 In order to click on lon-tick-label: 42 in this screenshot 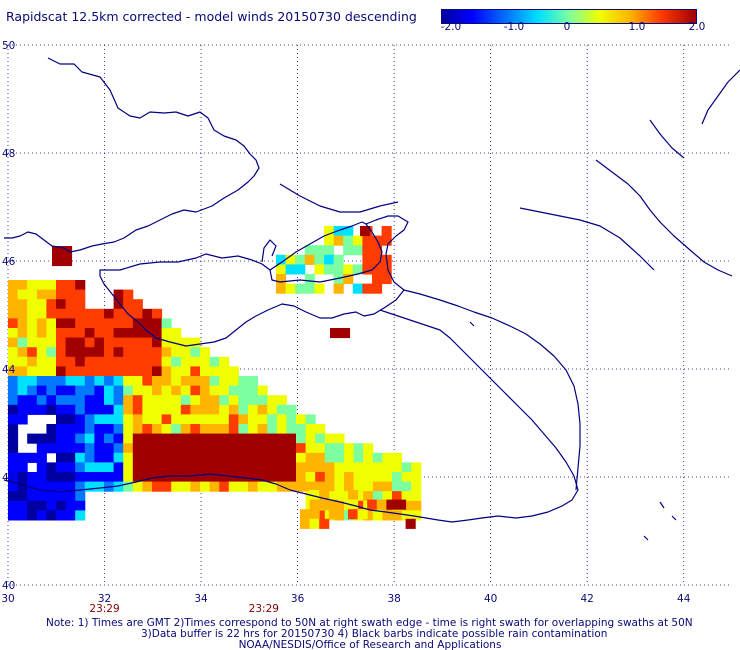, I will do `click(587, 599)`.